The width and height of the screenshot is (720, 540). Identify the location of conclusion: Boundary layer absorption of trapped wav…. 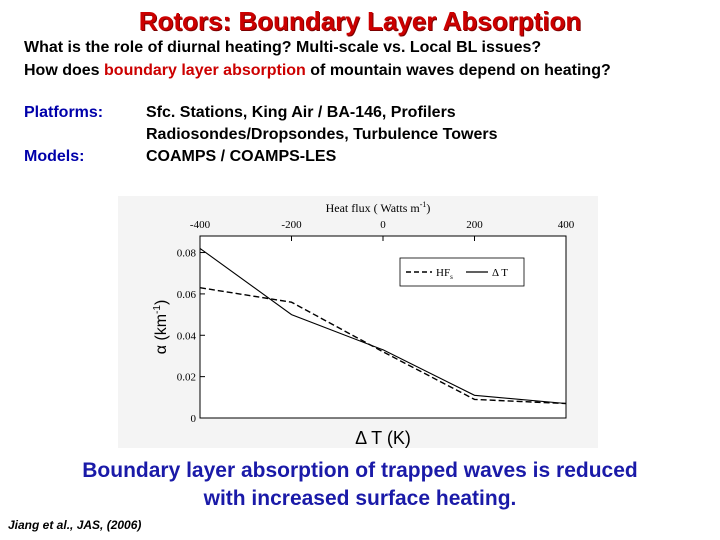
(360, 485).